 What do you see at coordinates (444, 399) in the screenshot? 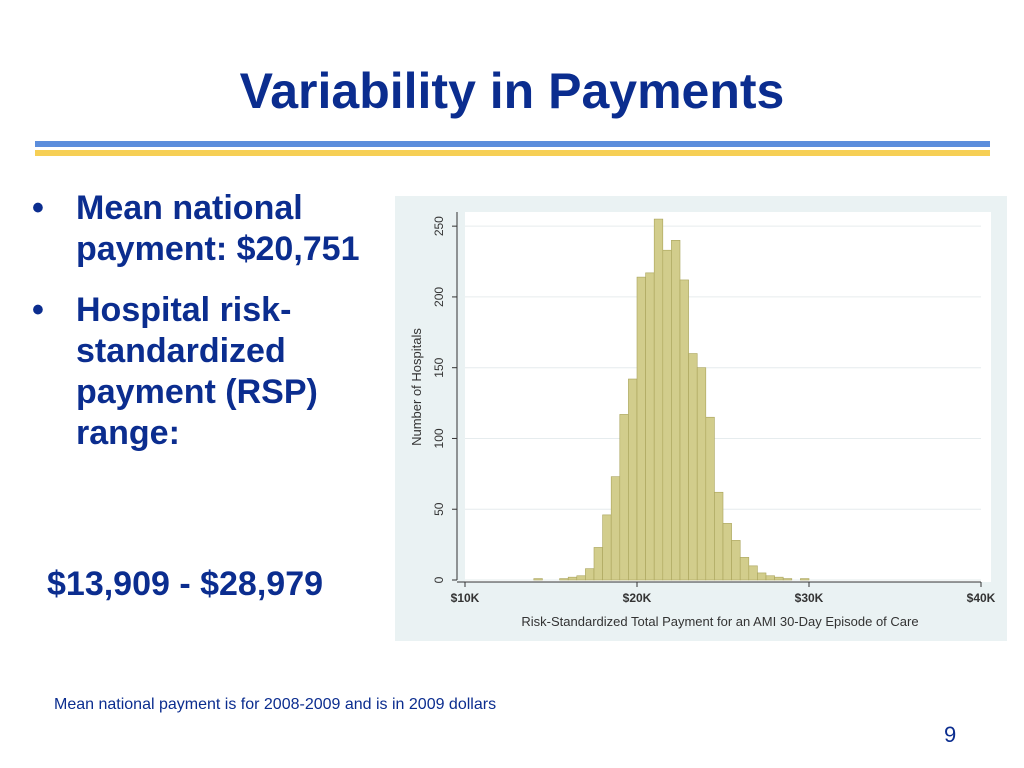
I see `y-axis-ticks: 0 50 100 150 200 250` at bounding box center [444, 399].